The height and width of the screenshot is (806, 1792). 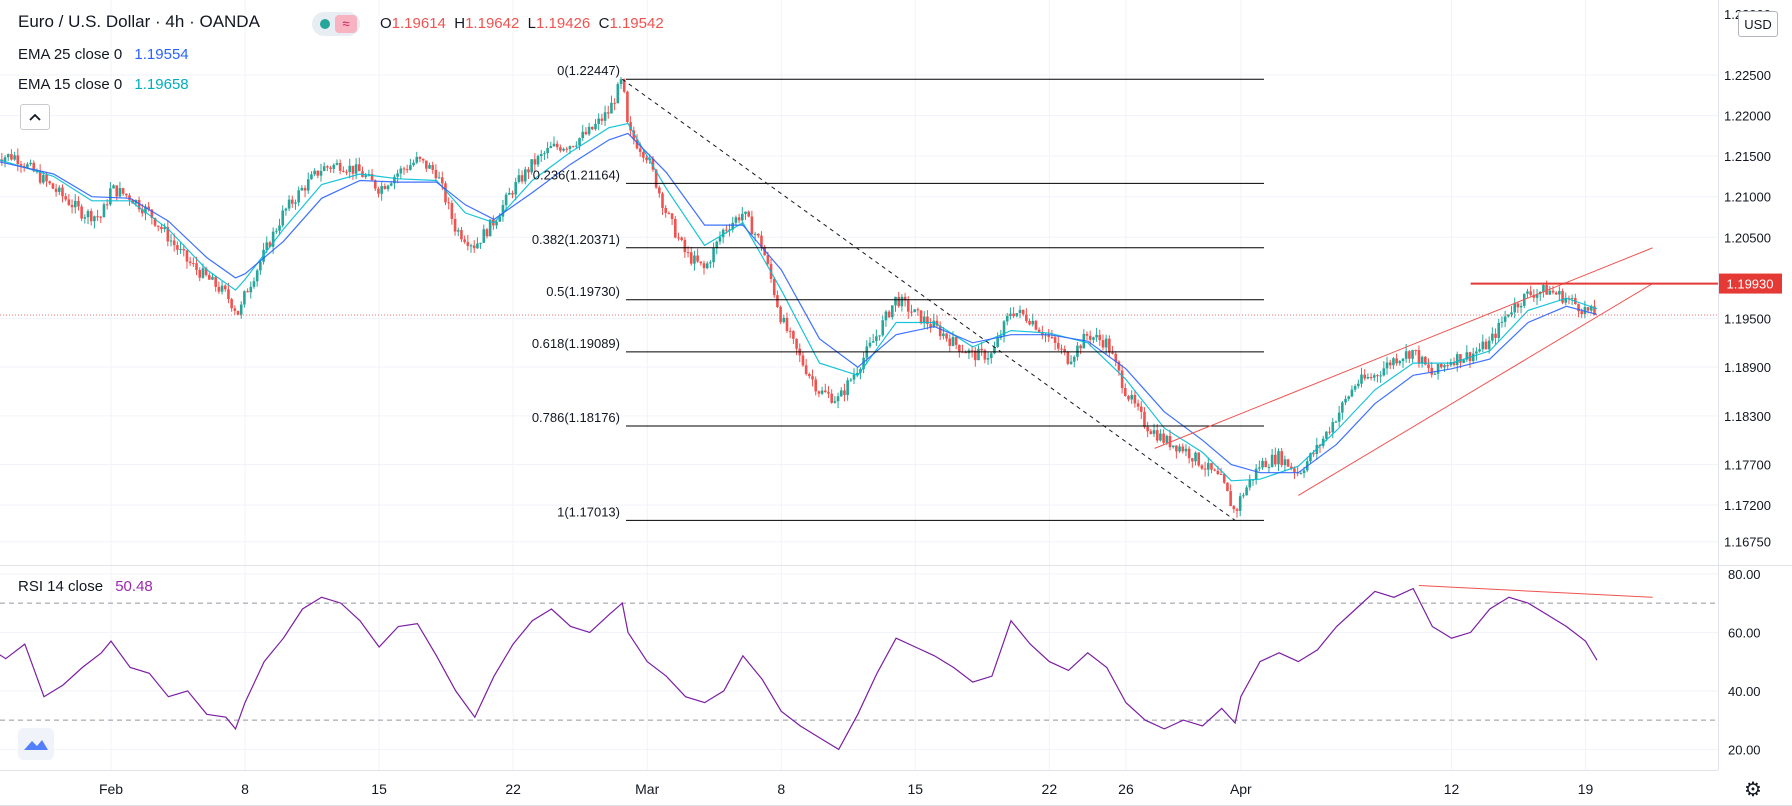 What do you see at coordinates (1758, 24) in the screenshot?
I see `currency-button: USD` at bounding box center [1758, 24].